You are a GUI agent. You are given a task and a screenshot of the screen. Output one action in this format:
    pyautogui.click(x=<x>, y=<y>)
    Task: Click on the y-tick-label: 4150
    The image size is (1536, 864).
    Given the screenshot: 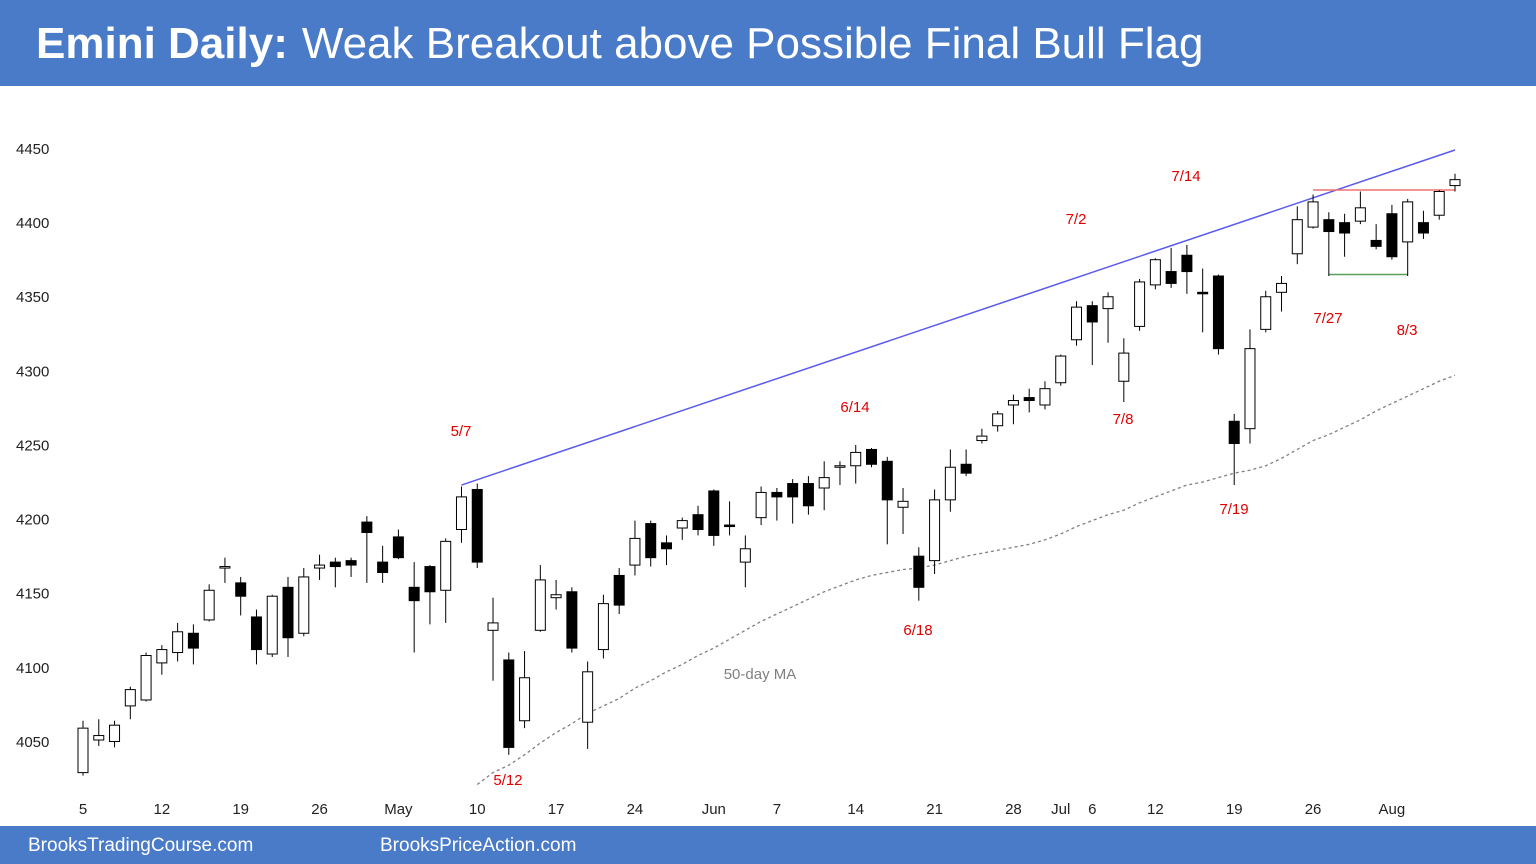 What is the action you would take?
    pyautogui.click(x=32, y=594)
    